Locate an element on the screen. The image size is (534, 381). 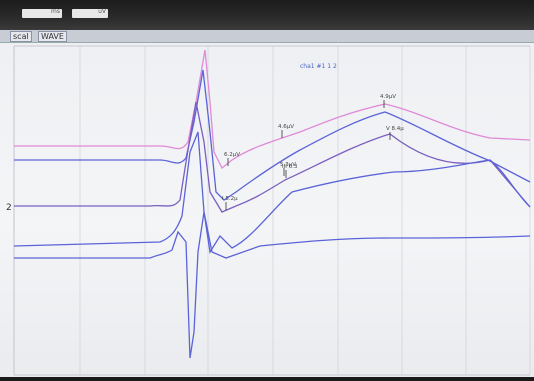
peak-marker-label: 4.6µV is located at coordinates (286, 127).